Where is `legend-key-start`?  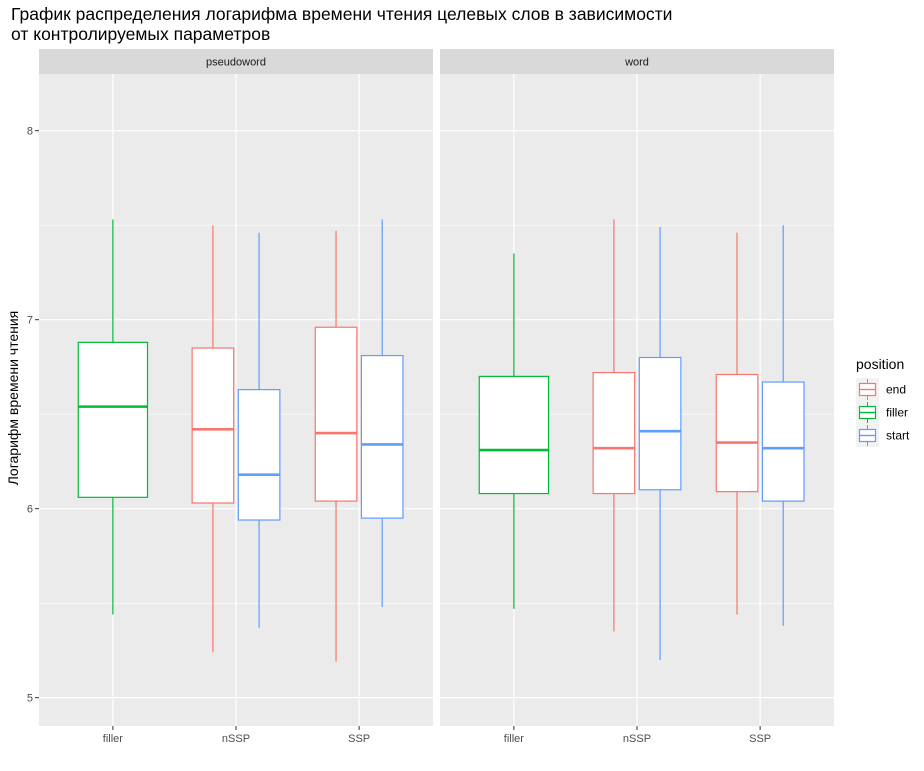 legend-key-start is located at coordinates (867, 435).